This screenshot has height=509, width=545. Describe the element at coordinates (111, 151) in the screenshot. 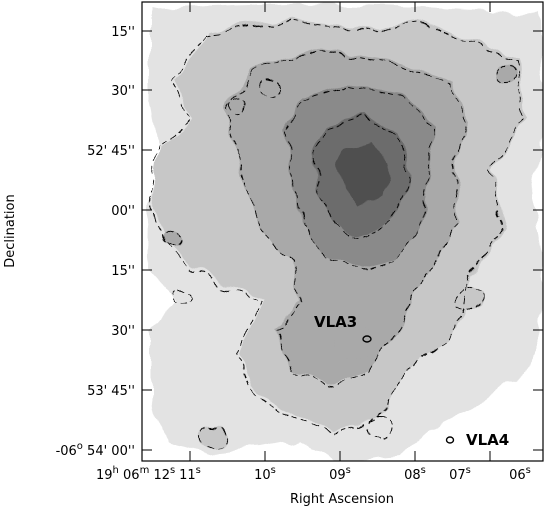

I see `dec-tick-label: 52' 45''` at that location.